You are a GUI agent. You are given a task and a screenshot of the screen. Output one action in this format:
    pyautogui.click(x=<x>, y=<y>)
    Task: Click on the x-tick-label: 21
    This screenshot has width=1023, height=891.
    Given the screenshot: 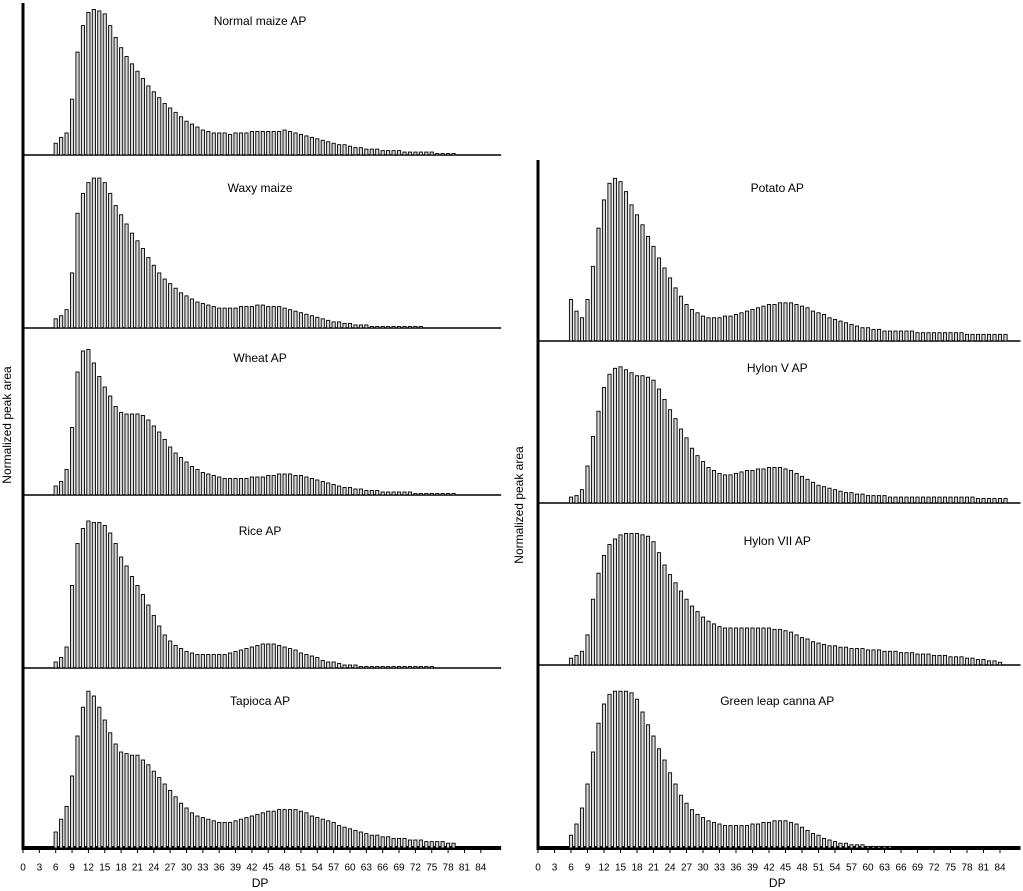 What is the action you would take?
    pyautogui.click(x=654, y=868)
    